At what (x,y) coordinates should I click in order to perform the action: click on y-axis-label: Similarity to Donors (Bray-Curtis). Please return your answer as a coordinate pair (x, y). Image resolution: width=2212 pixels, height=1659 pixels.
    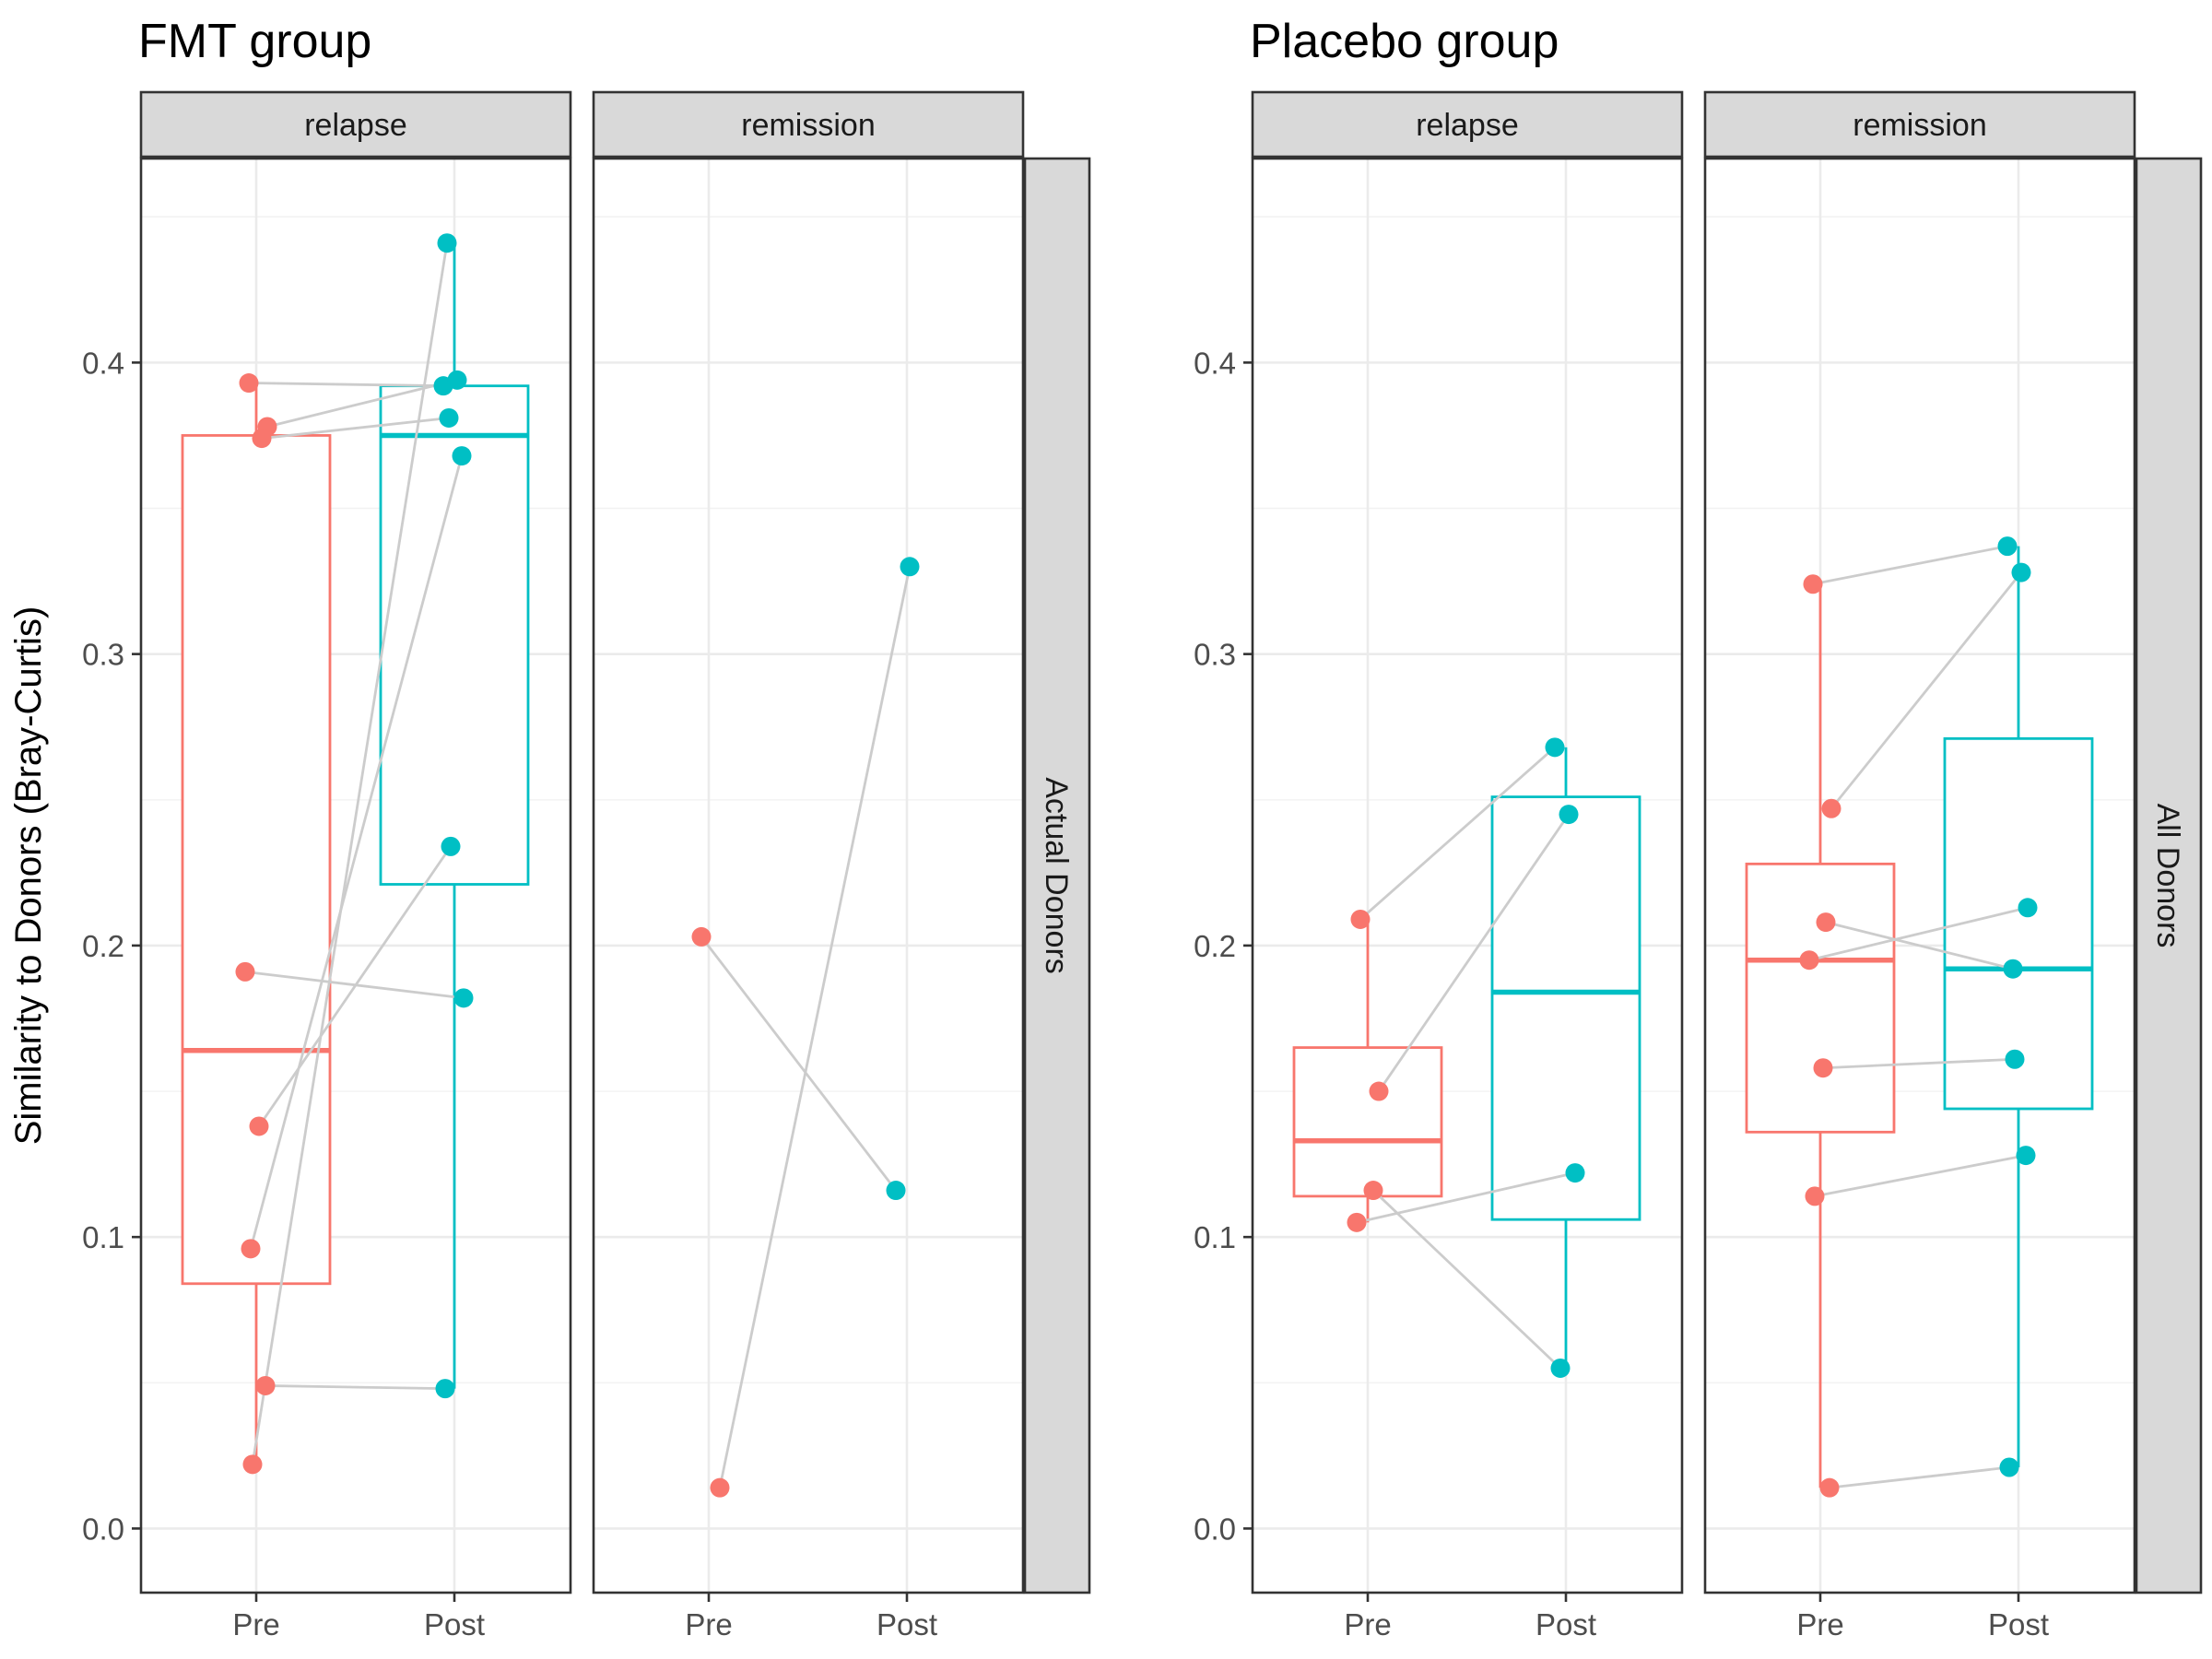
    Looking at the image, I should click on (28, 876).